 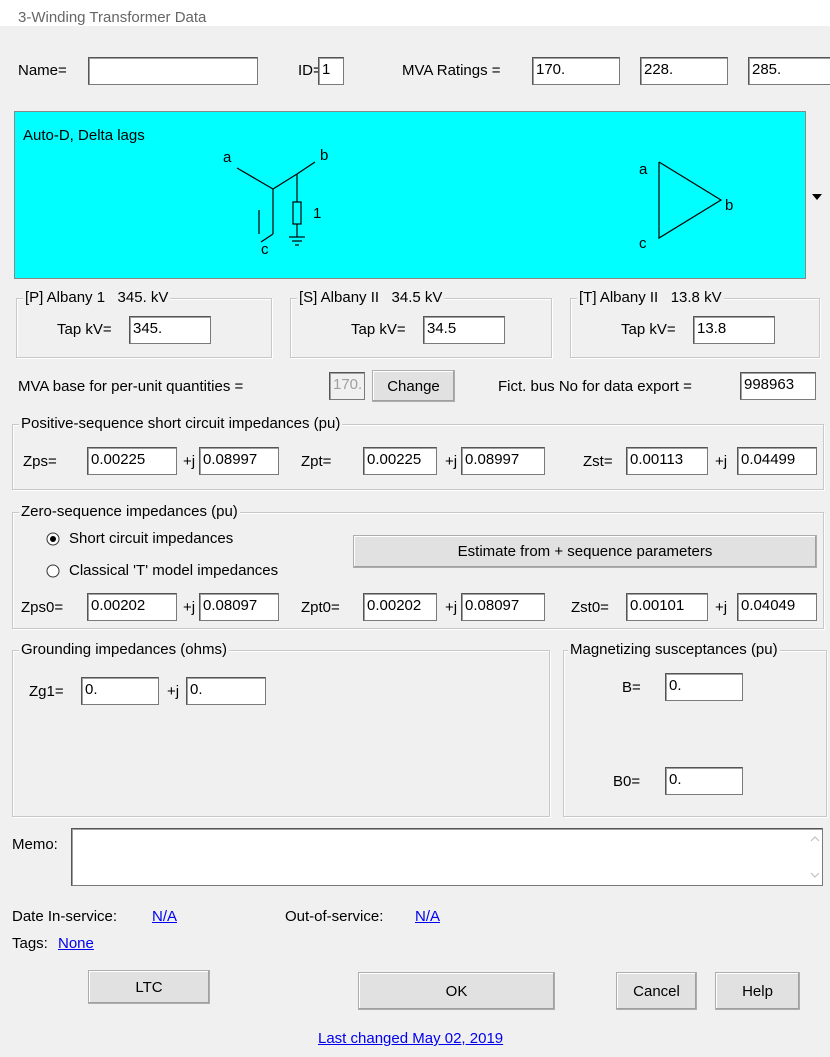 What do you see at coordinates (413, 386) in the screenshot?
I see `change-button: Change` at bounding box center [413, 386].